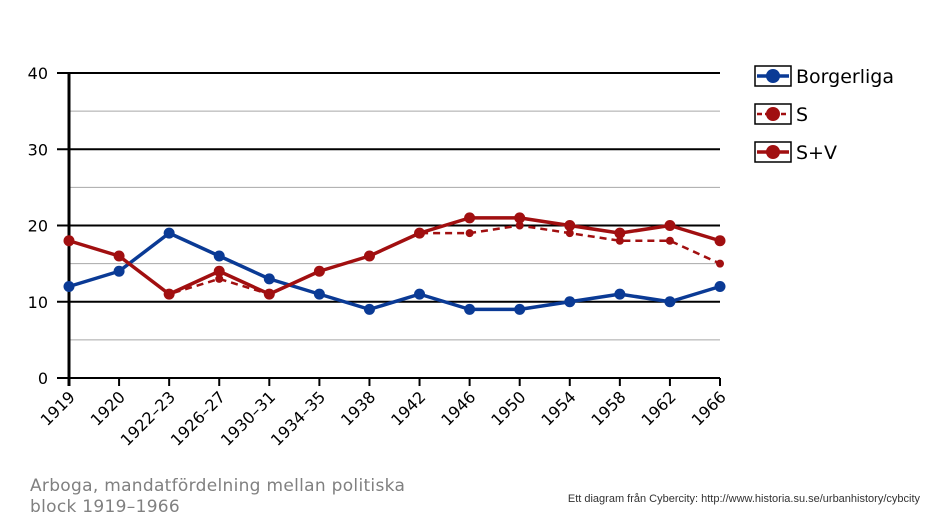 Image resolution: width=938 pixels, height=521 pixels. I want to click on y-tick-label: 20, so click(38, 226).